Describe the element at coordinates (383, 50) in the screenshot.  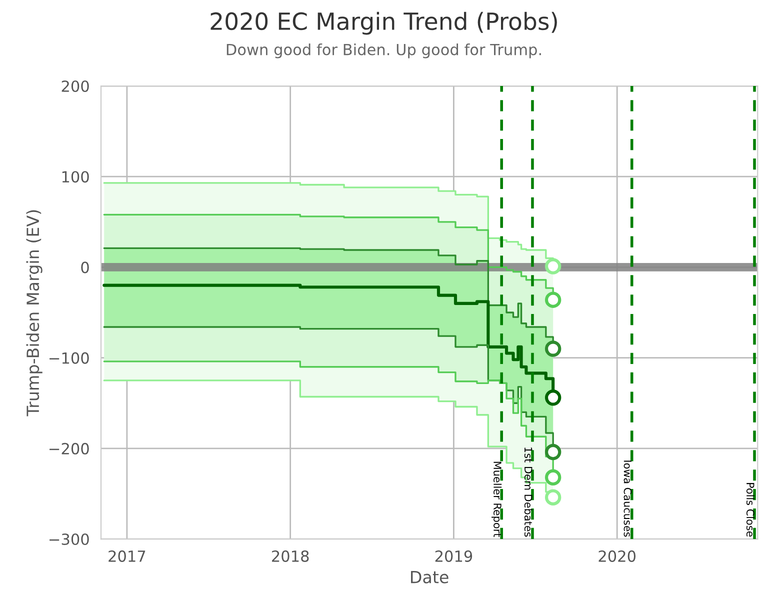
I see `chart-subtitle: Down good for Biden. Up good for Trump.` at that location.